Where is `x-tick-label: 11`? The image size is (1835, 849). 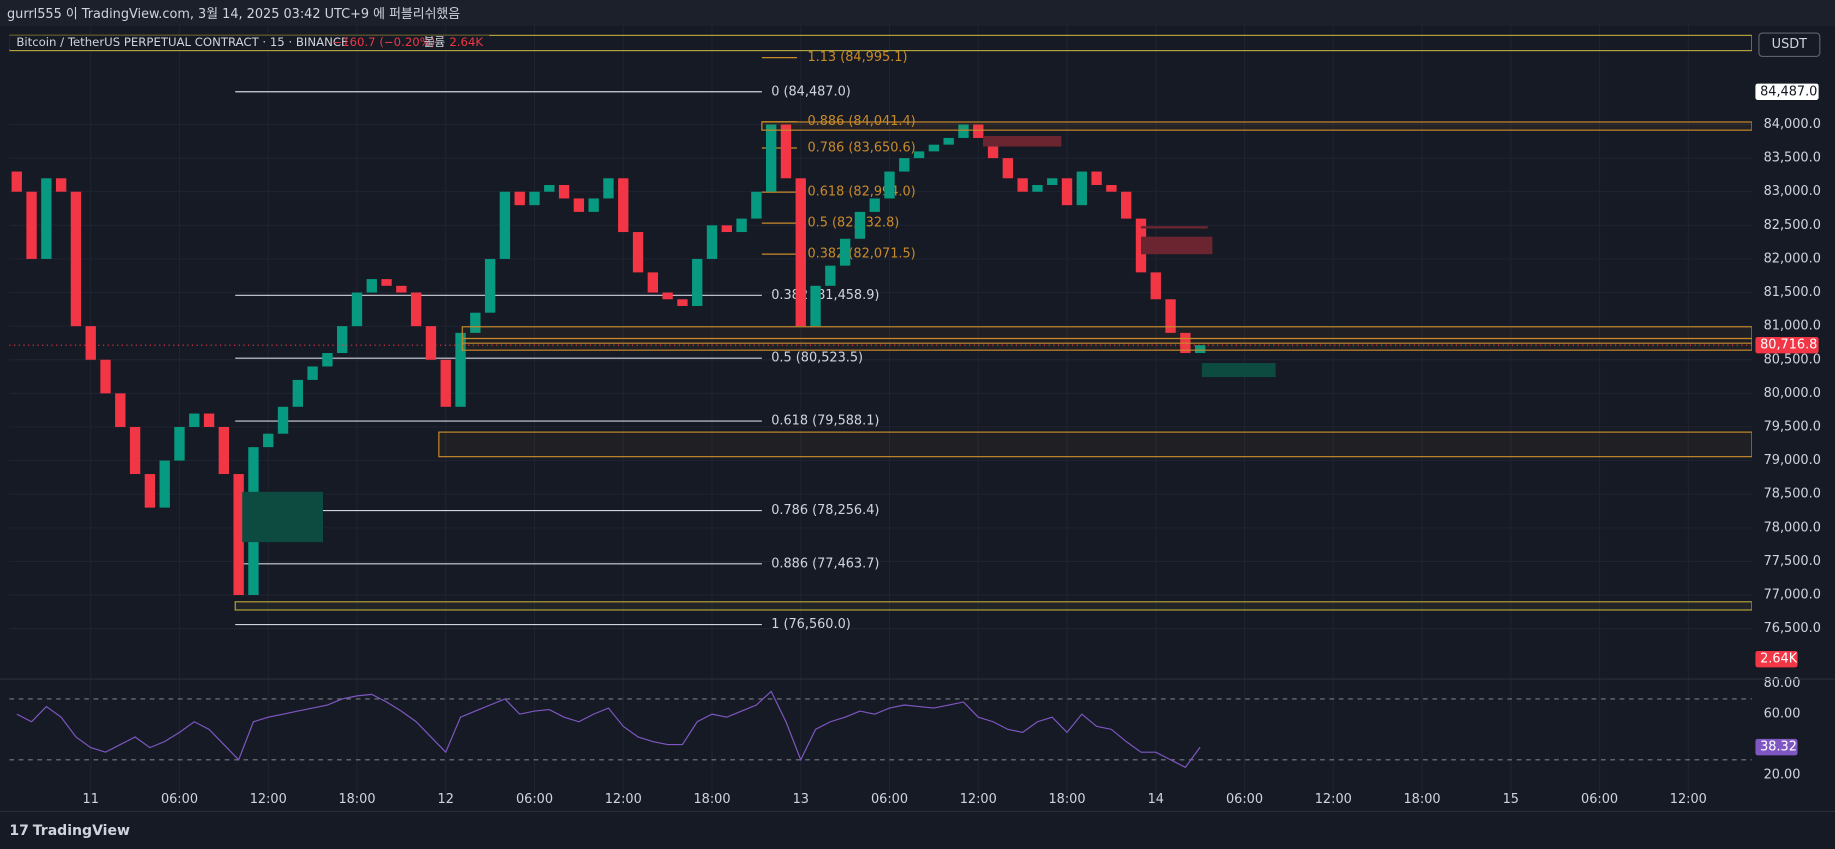
x-tick-label: 11 is located at coordinates (91, 799).